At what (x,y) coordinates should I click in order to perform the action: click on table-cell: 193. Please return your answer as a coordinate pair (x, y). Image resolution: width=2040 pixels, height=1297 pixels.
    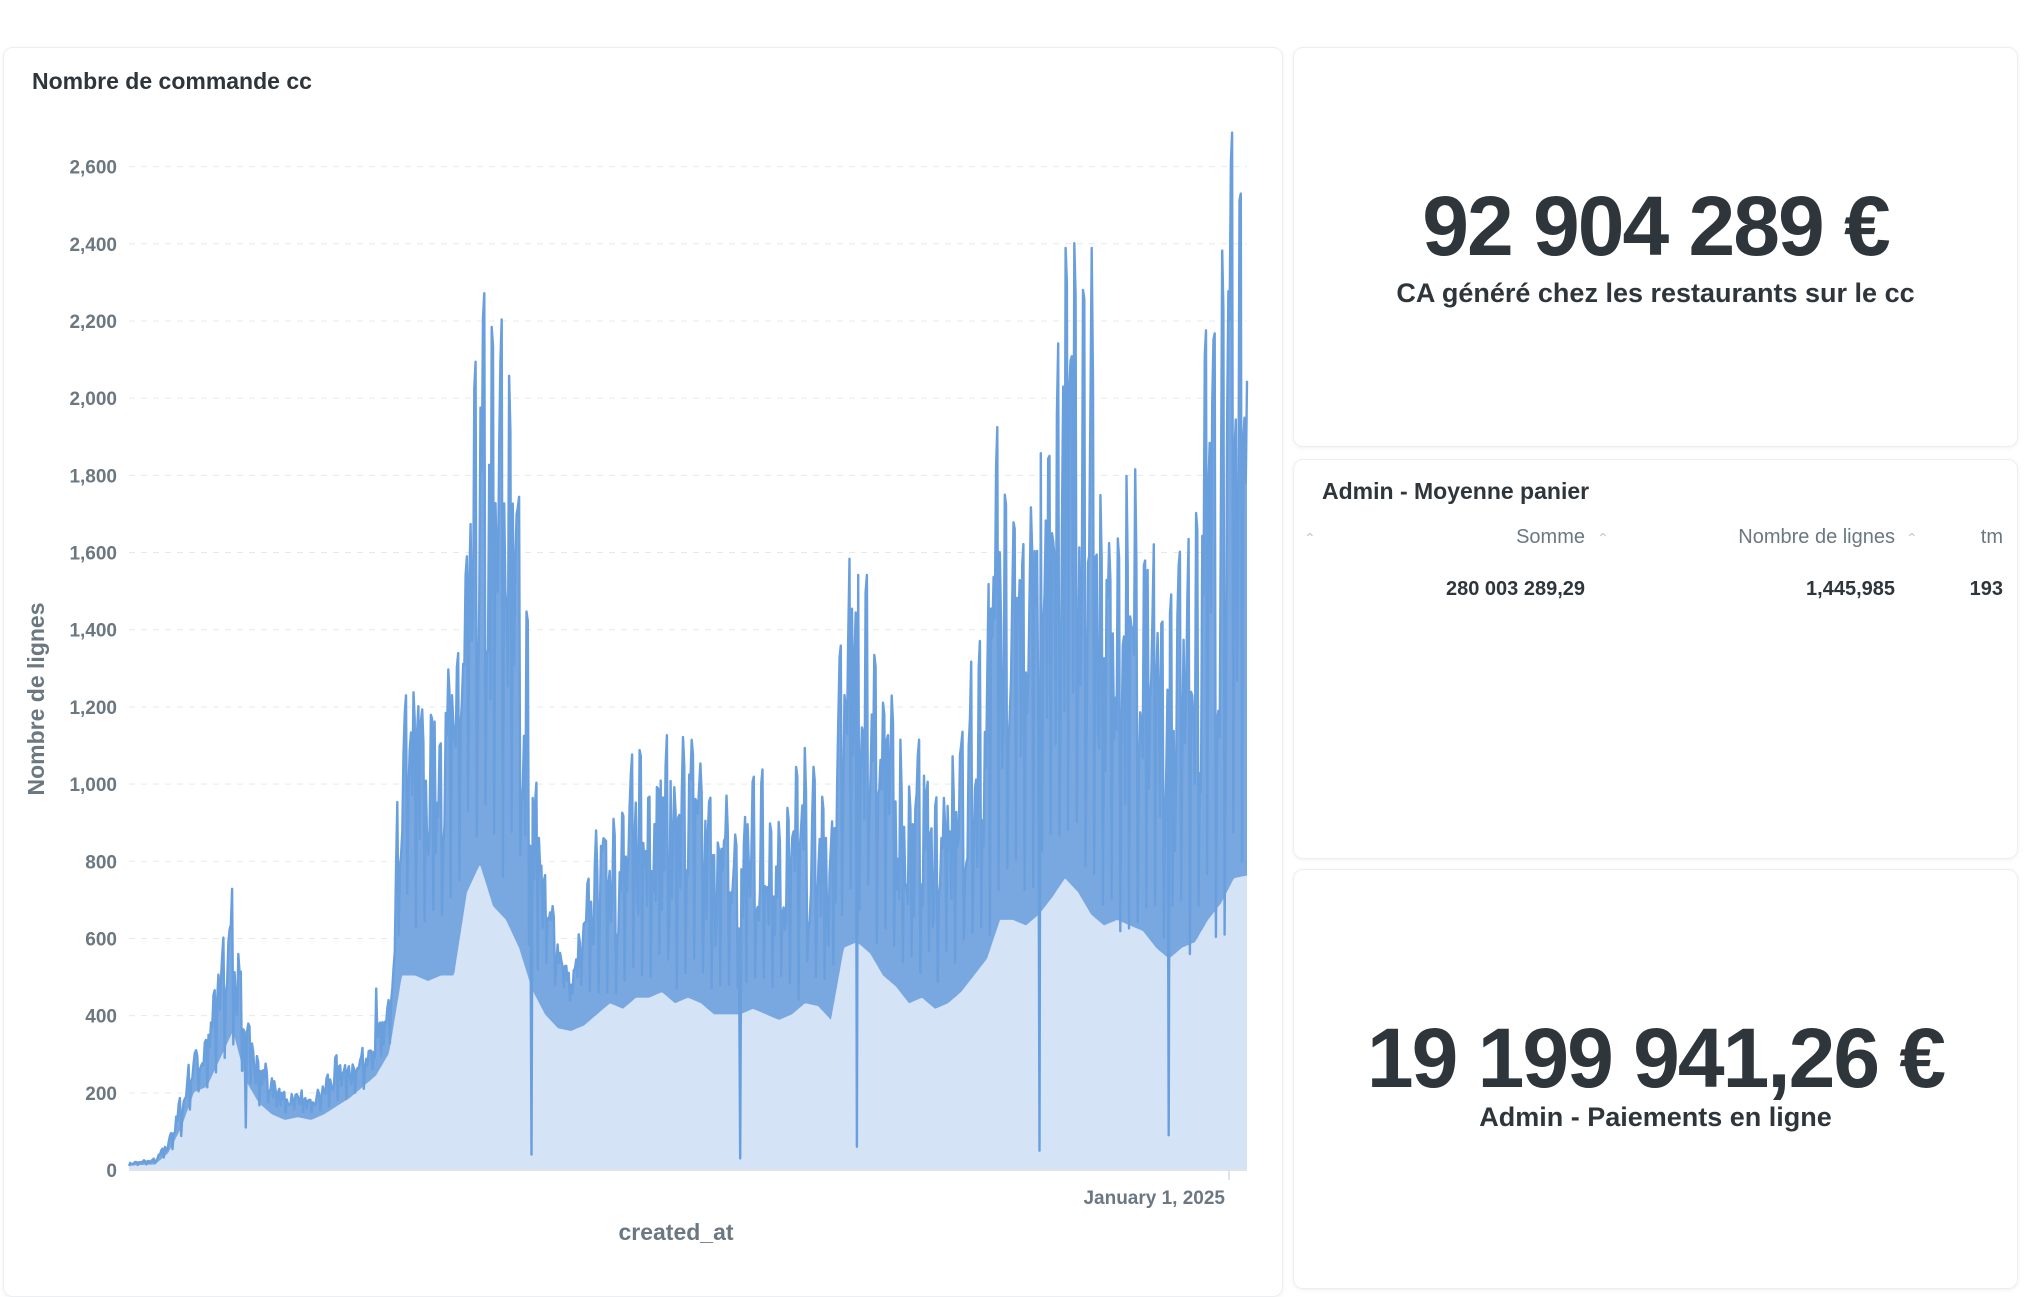
    Looking at the image, I should click on (1986, 589).